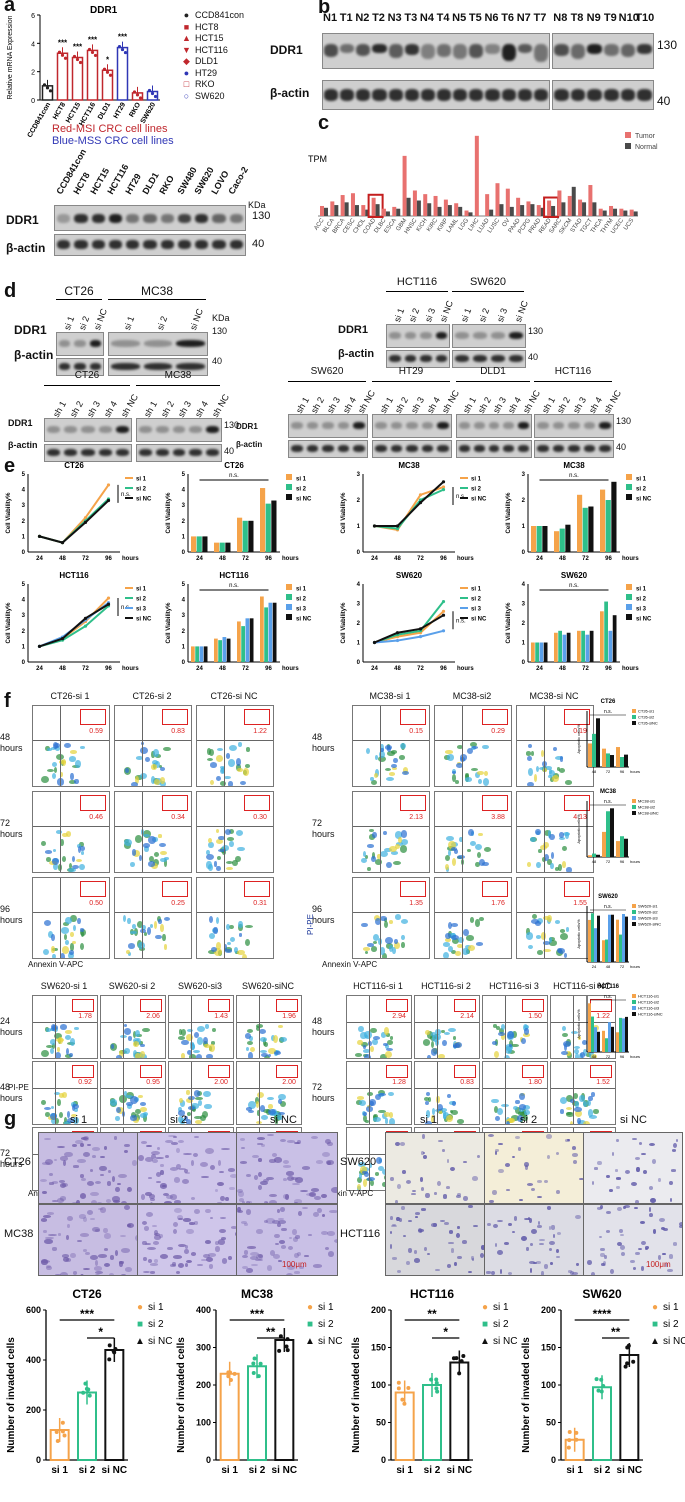 Image resolution: width=685 pixels, height=1502 pixels. What do you see at coordinates (417, 282) in the screenshot?
I see `blot-title: HCT116` at bounding box center [417, 282].